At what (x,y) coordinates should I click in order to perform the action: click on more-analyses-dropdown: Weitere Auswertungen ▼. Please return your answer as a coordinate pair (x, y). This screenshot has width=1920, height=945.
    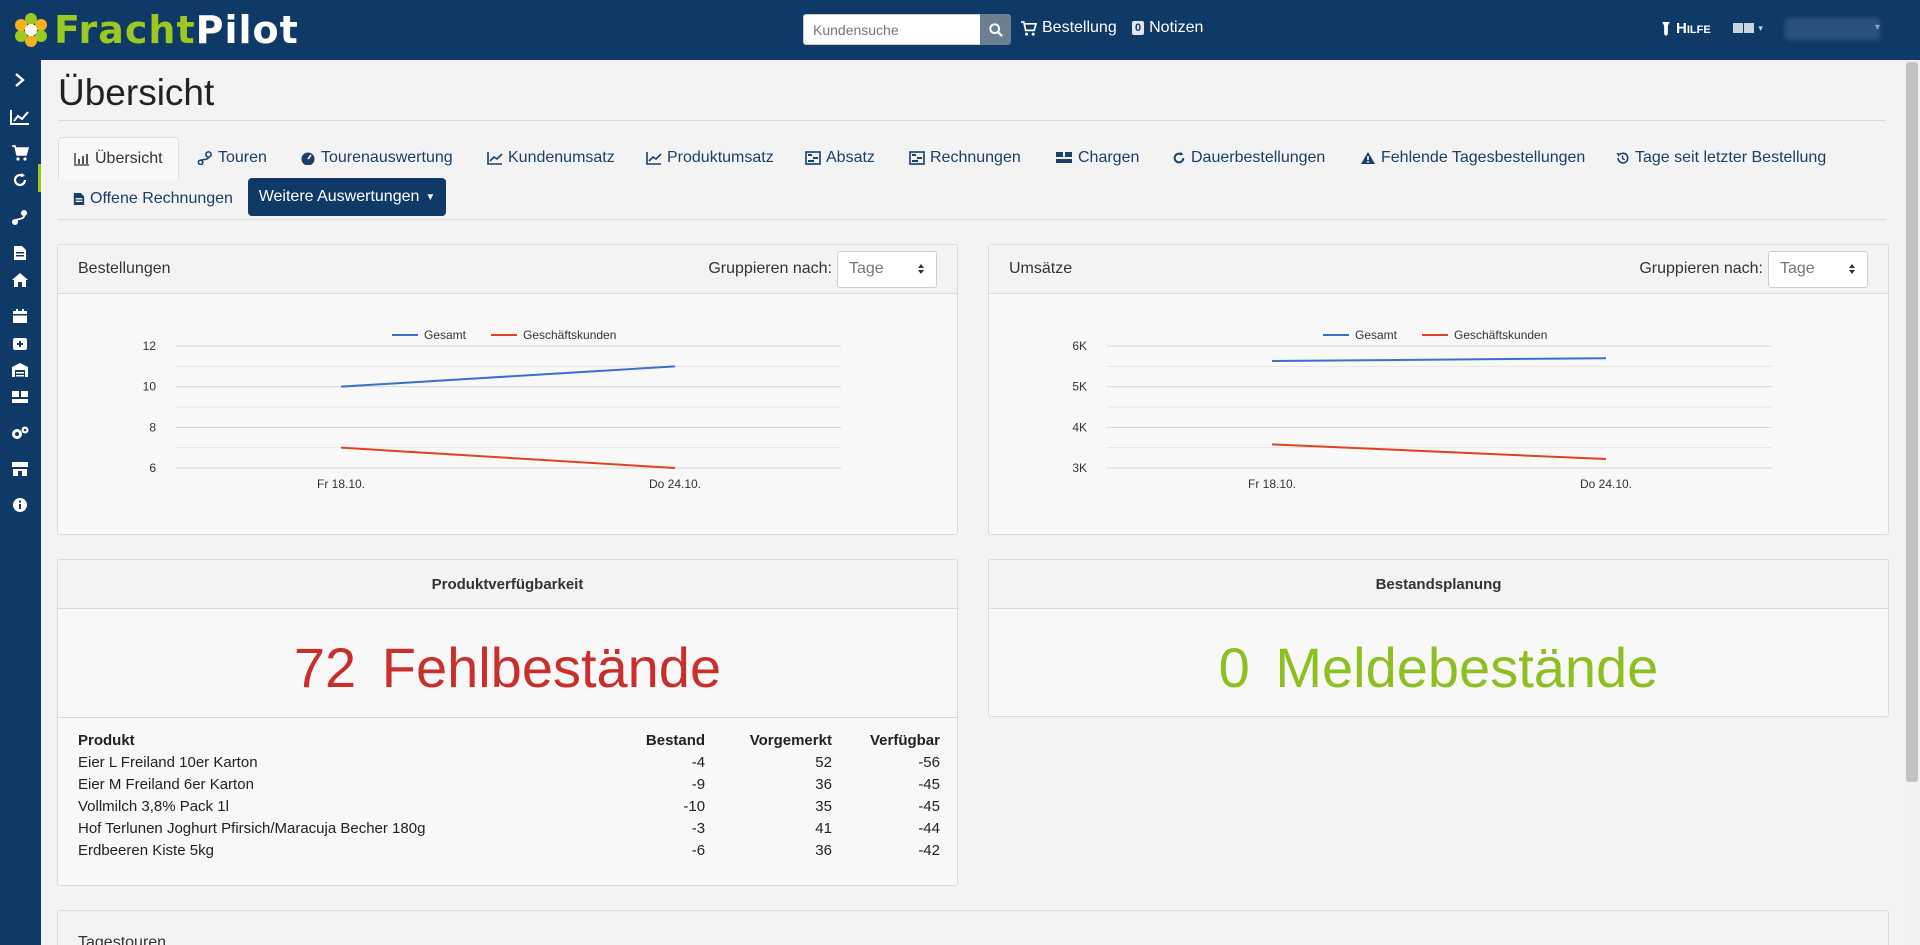
    Looking at the image, I should click on (347, 197).